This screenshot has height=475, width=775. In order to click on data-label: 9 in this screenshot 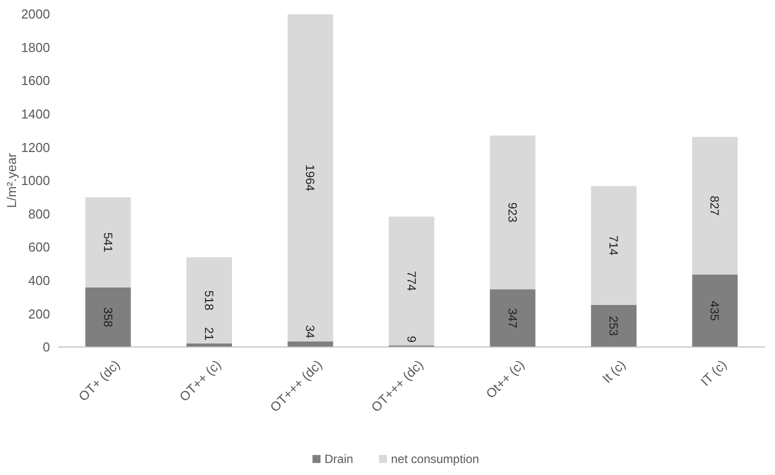, I will do `click(411, 339)`.